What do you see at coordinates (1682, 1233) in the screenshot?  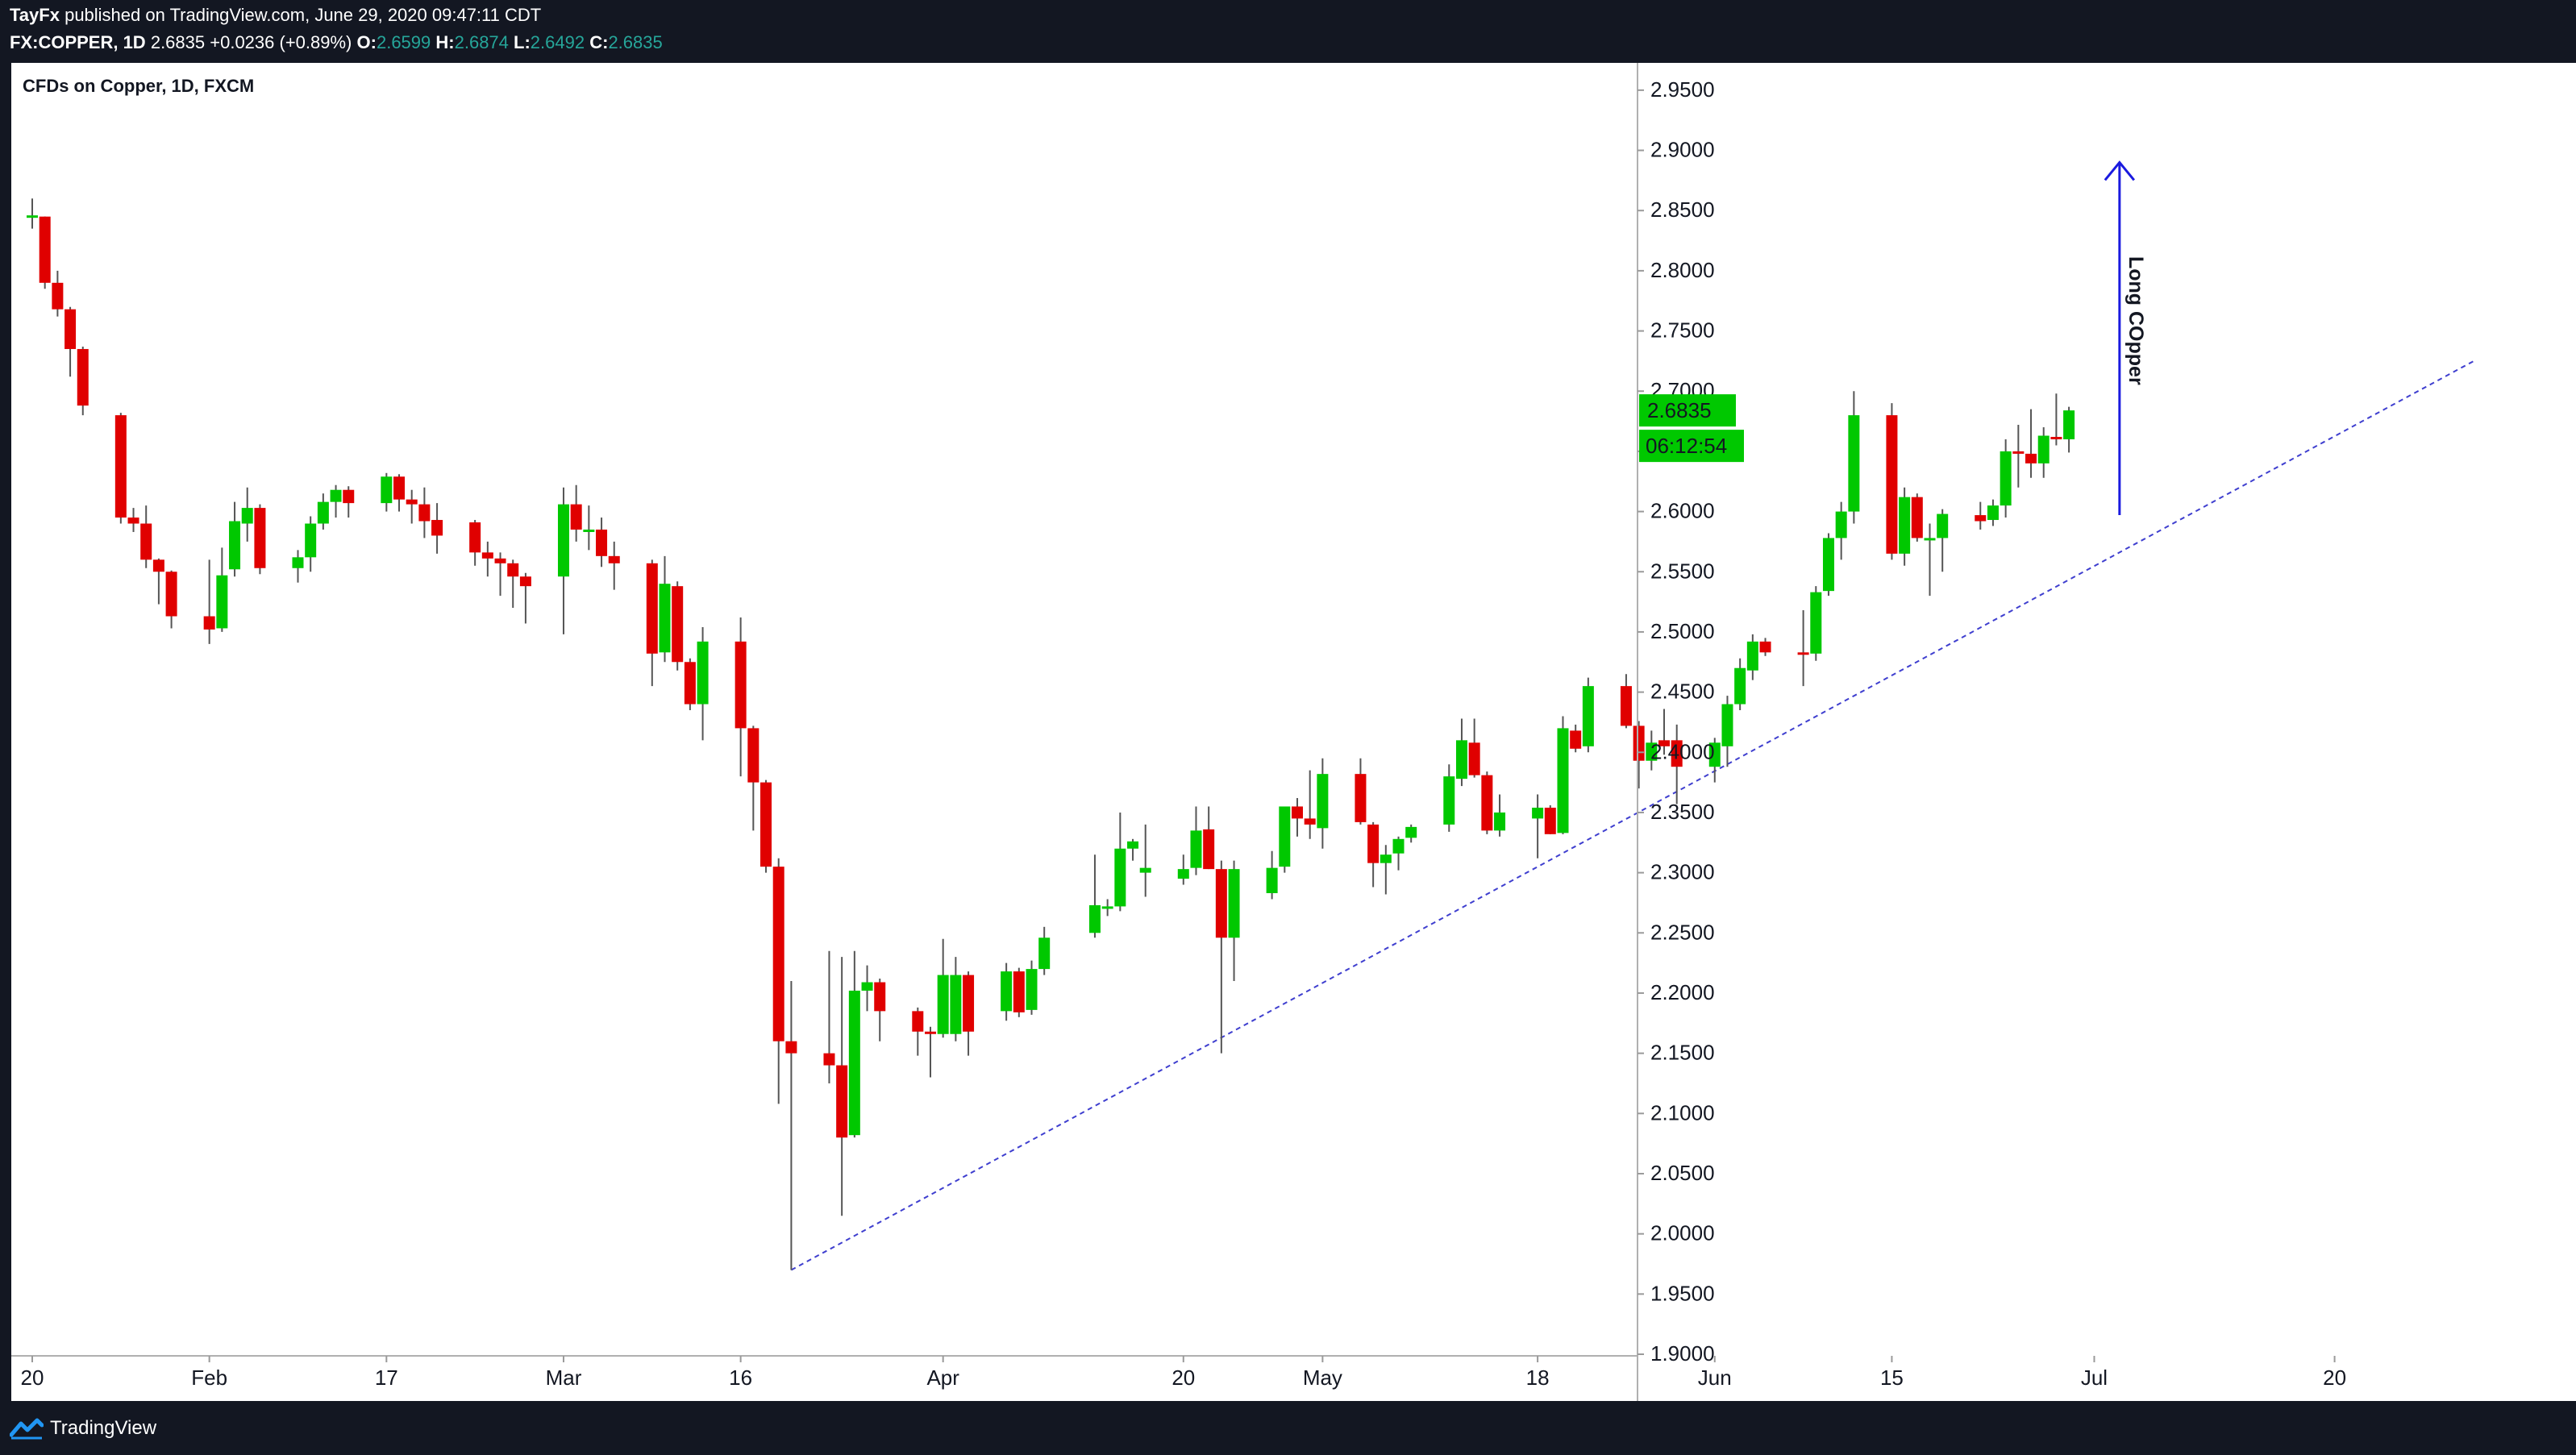 I see `y-tick-label: 2.0000` at bounding box center [1682, 1233].